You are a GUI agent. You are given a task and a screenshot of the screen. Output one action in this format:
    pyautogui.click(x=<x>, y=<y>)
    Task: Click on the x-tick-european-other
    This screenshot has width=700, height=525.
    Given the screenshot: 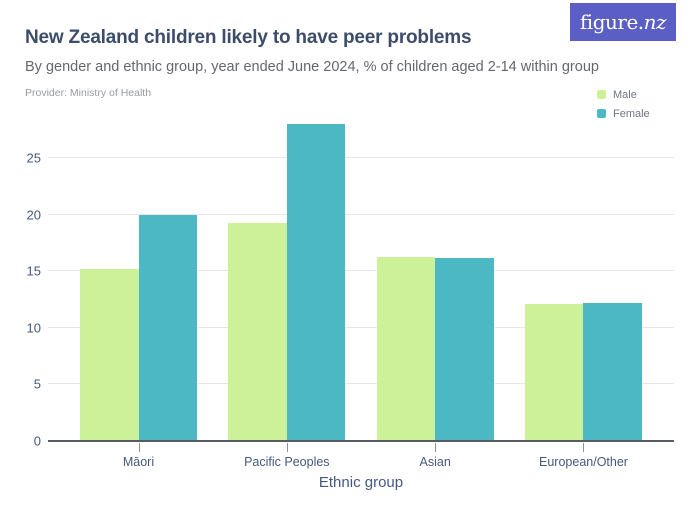 What is the action you would take?
    pyautogui.click(x=584, y=447)
    